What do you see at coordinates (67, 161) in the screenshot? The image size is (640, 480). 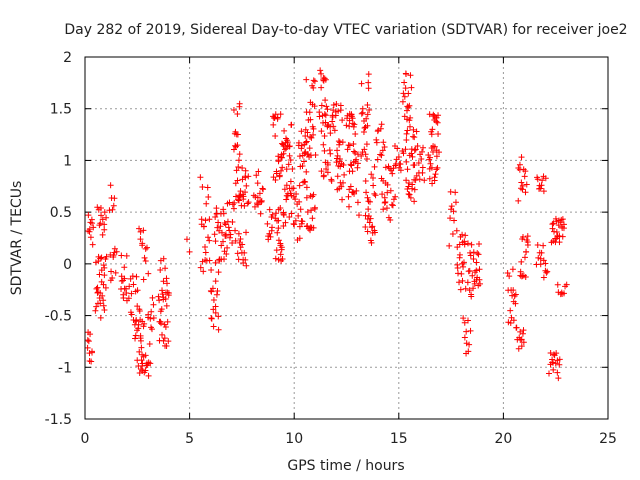 I see `y-tick-label: 1` at bounding box center [67, 161].